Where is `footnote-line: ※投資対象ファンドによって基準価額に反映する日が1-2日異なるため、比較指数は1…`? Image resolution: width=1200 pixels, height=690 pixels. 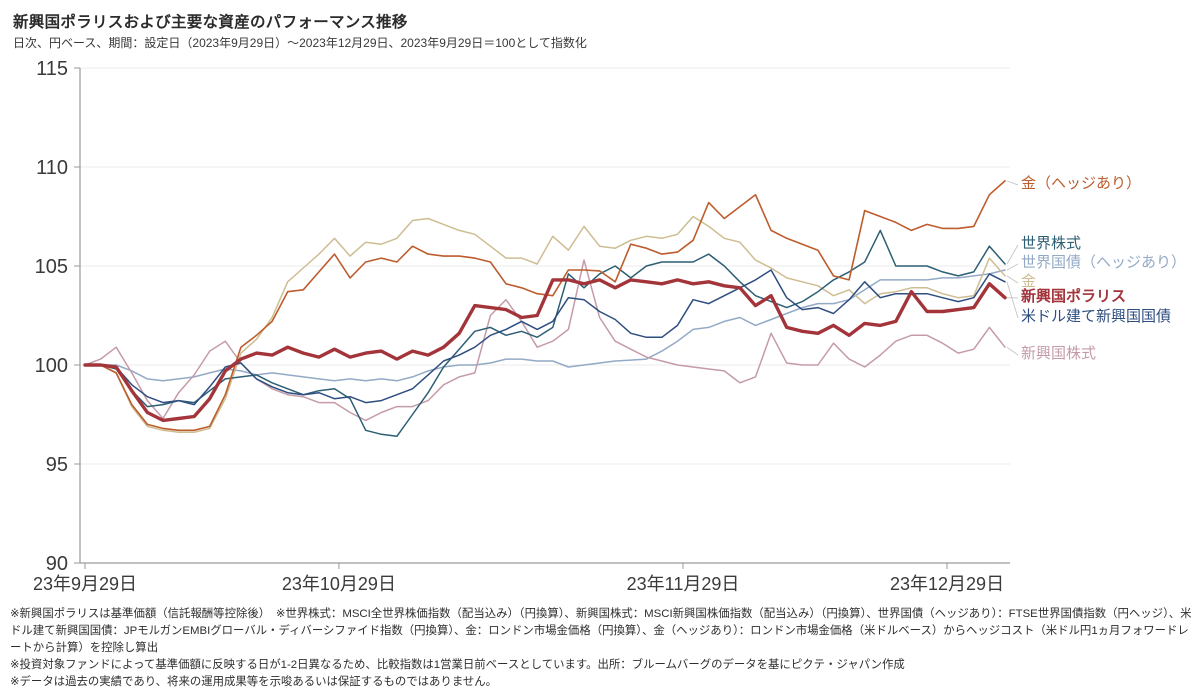 footnote-line: ※投資対象ファンドによって基準価額に反映する日が1-2日異なるため、比較指数は1… is located at coordinates (457, 665).